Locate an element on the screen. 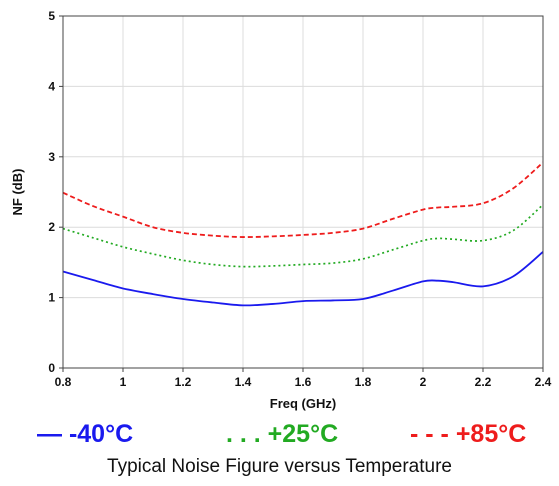 The width and height of the screenshot is (559, 486). x-tick-label: 2 is located at coordinates (423, 382).